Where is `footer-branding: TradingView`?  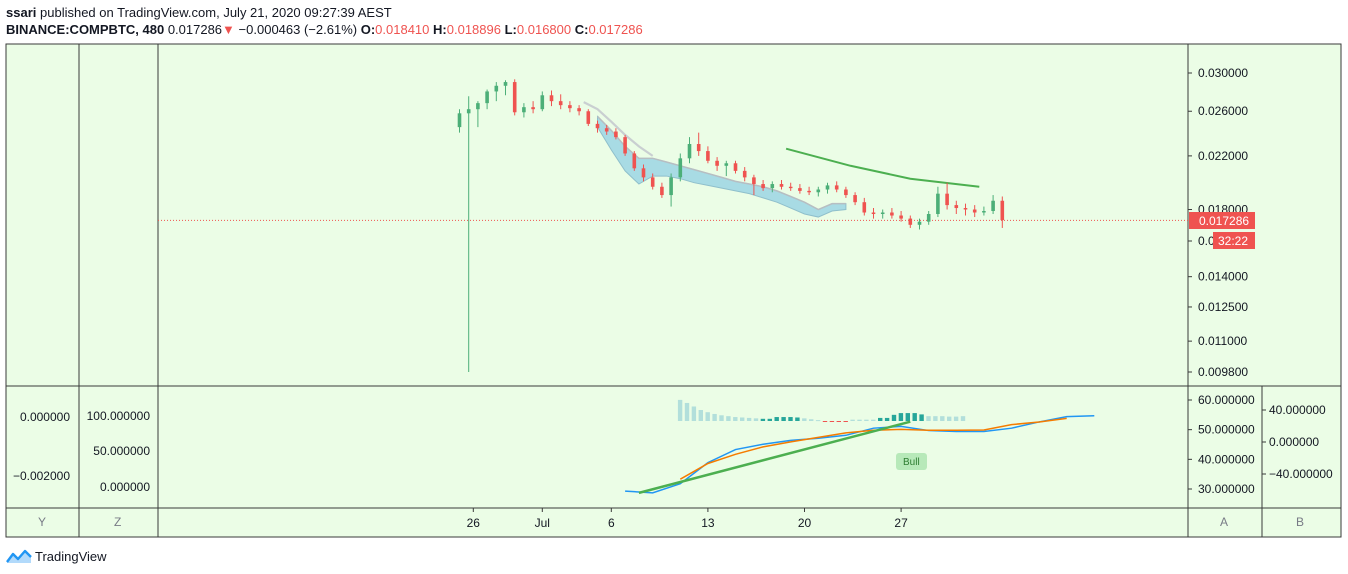 footer-branding: TradingView is located at coordinates (56, 556).